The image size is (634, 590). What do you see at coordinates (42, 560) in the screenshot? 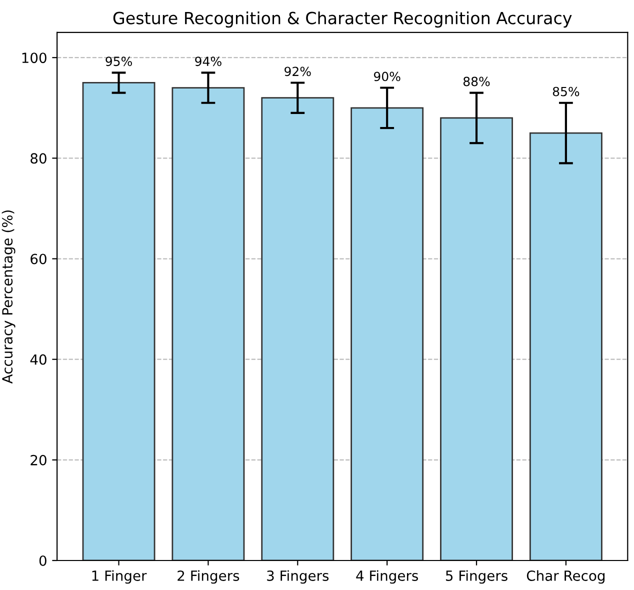
I see `y-tick-label: 0` at bounding box center [42, 560].